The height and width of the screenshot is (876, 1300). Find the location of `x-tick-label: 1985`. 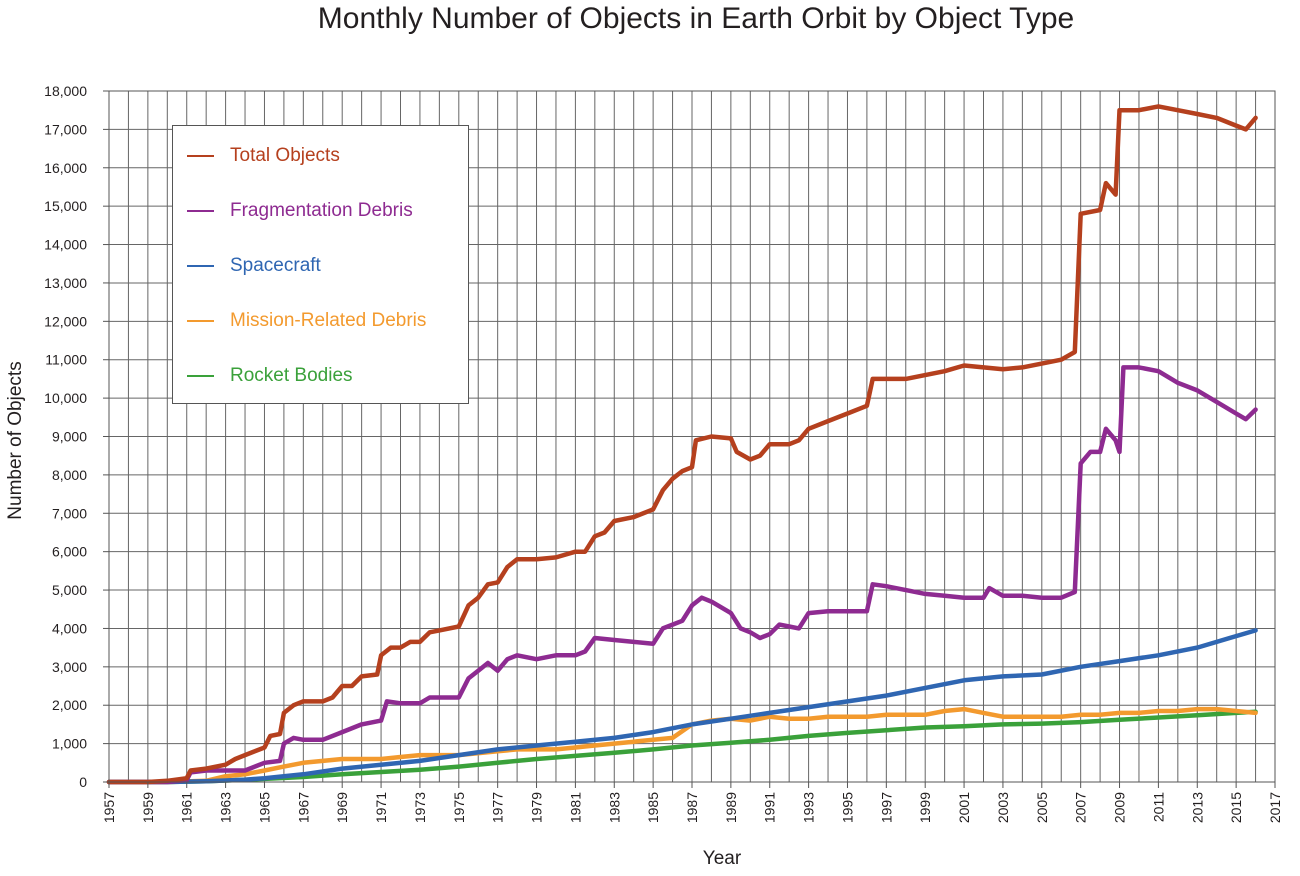

x-tick-label: 1985 is located at coordinates (653, 807).